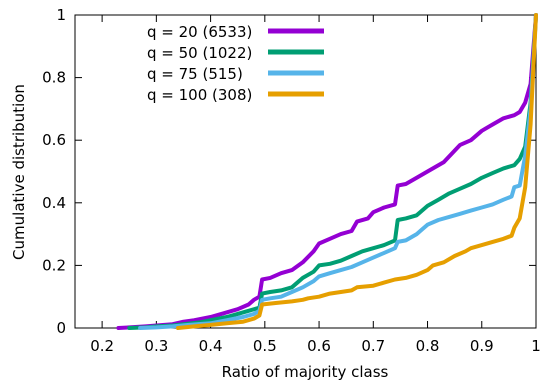 The image size is (540, 390). What do you see at coordinates (482, 346) in the screenshot?
I see `x-tick-label: 0.9` at bounding box center [482, 346].